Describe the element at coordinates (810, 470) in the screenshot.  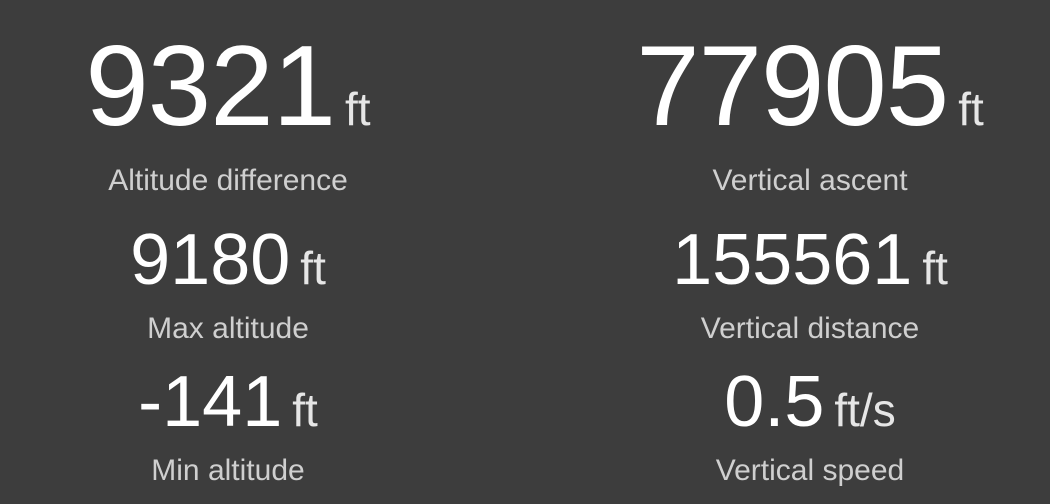
I see `vertical-speed-label: Vertical speed` at that location.